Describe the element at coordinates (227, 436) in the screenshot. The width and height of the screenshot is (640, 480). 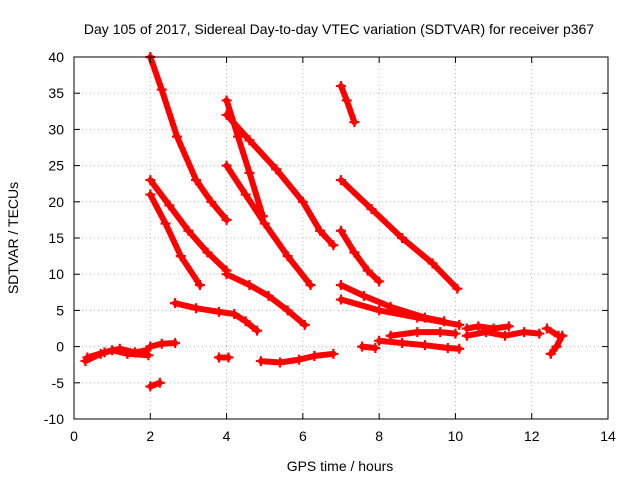
I see `x-tick-label: 4` at that location.